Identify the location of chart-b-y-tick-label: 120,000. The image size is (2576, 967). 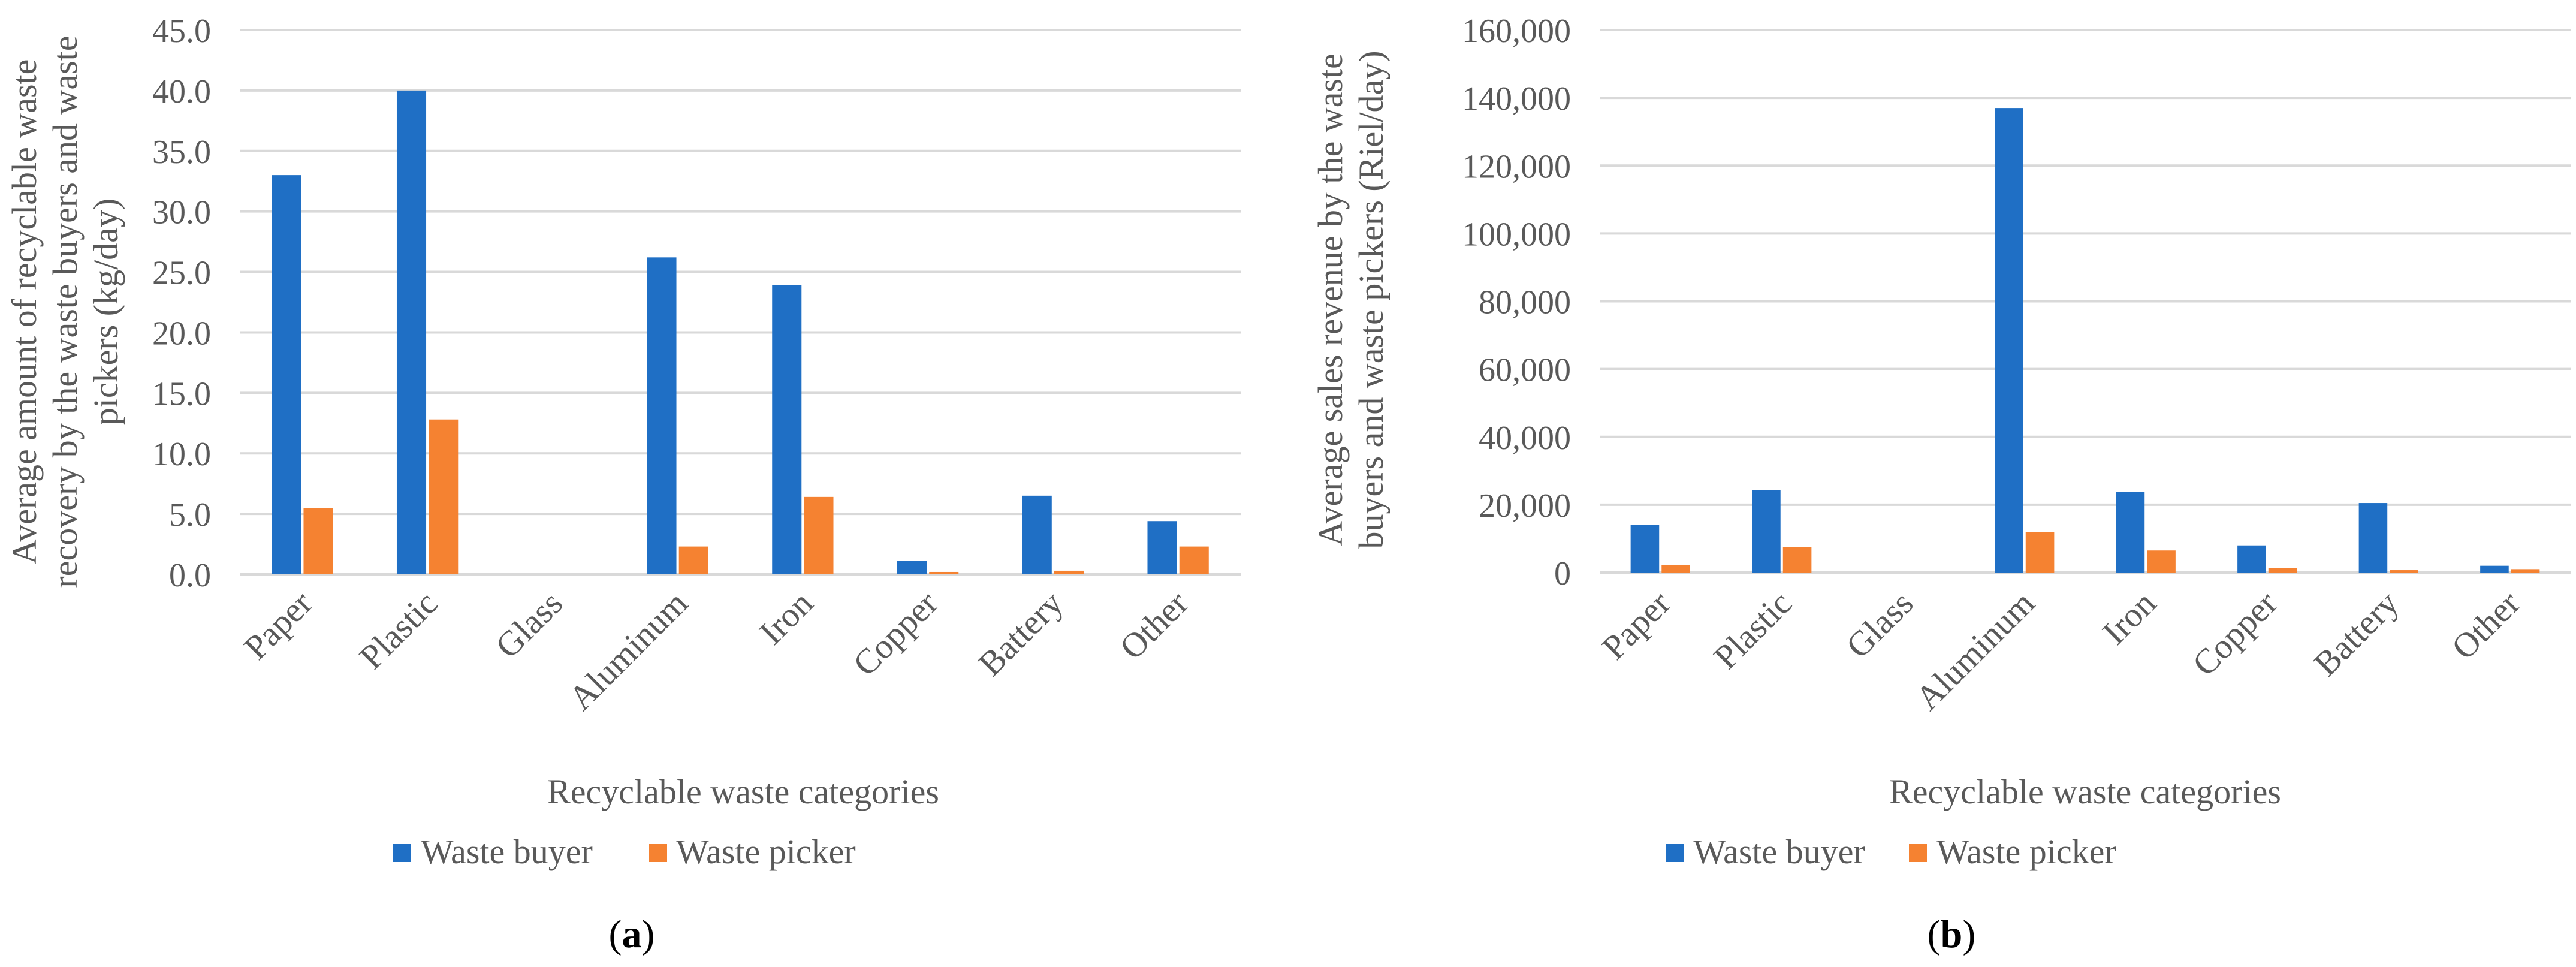
(1516, 166).